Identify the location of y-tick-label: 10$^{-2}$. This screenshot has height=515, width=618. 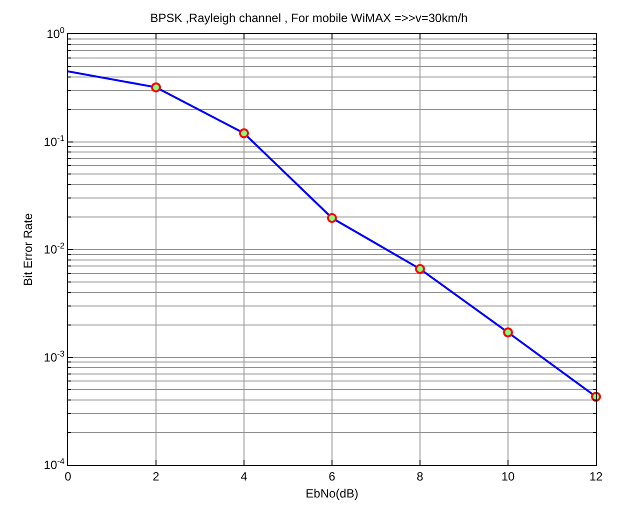
(54, 248).